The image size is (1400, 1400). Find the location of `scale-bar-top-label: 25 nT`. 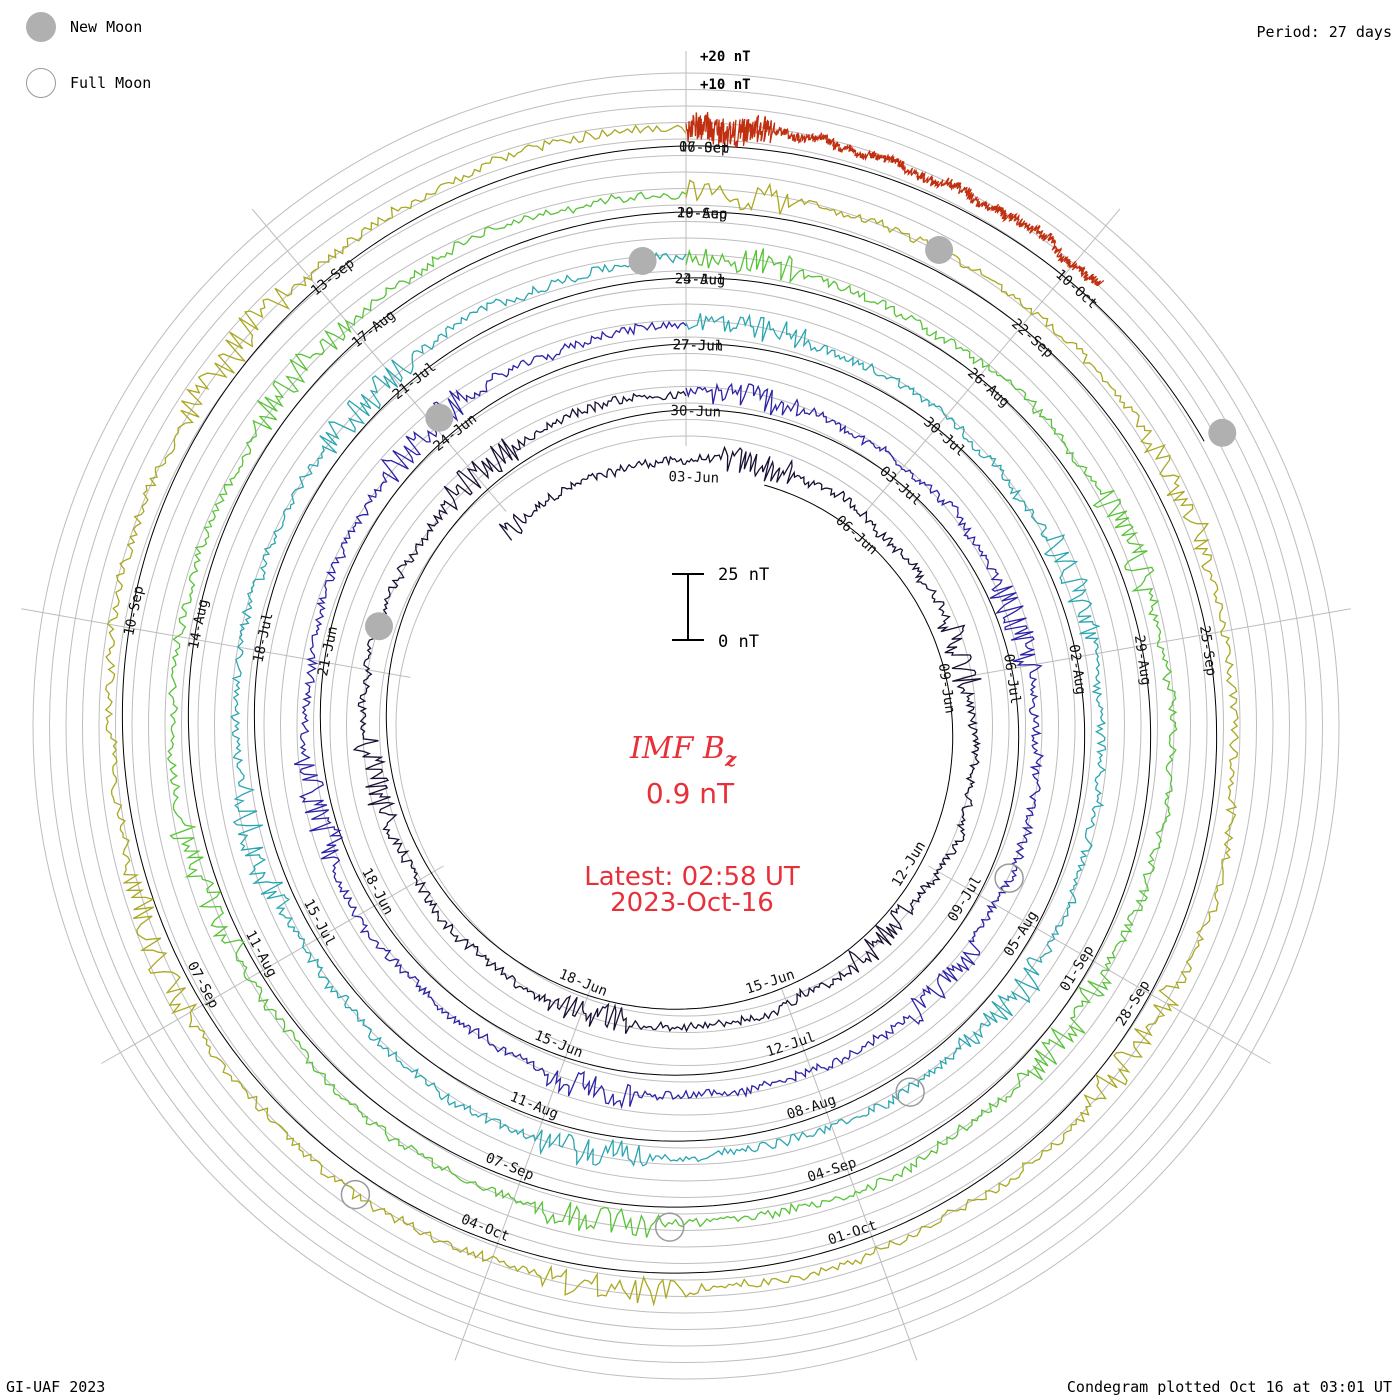

scale-bar-top-label: 25 nT is located at coordinates (743, 575).